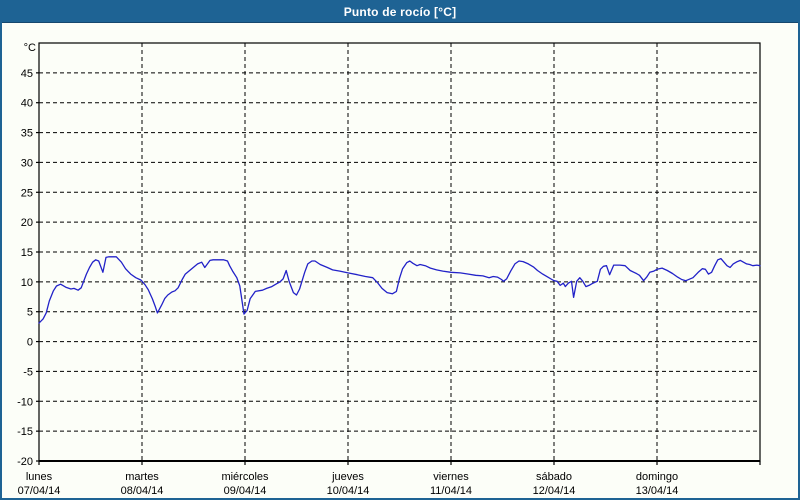 The height and width of the screenshot is (500, 800). Describe the element at coordinates (657, 491) in the screenshot. I see `x-day-date: 13/04/14` at that location.